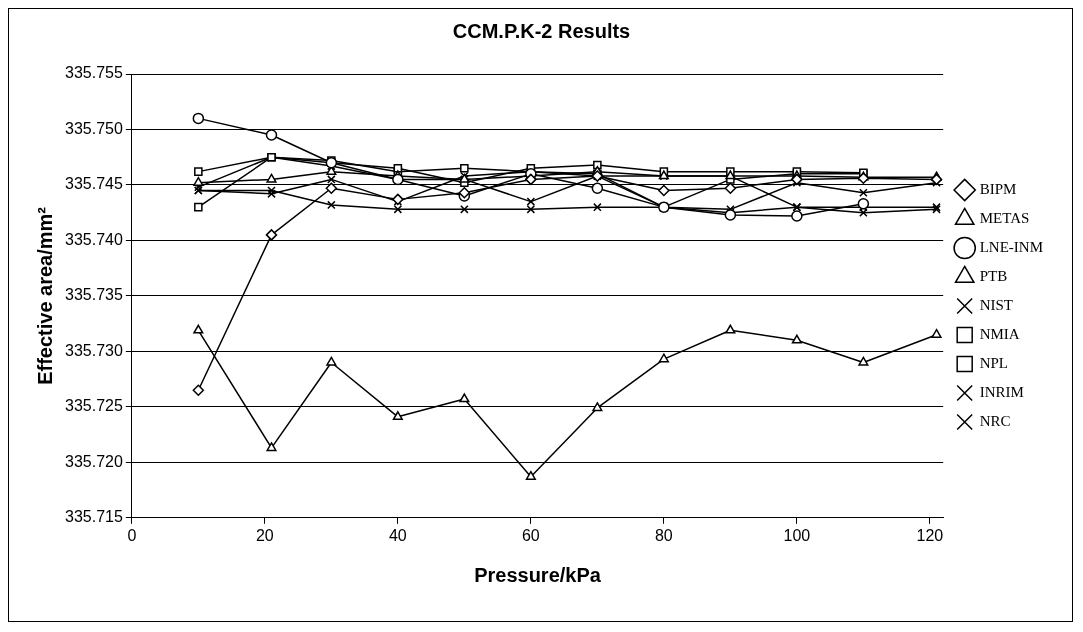 Image resolution: width=1083 pixels, height=632 pixels. I want to click on y-tick-label: 335.745, so click(93, 184).